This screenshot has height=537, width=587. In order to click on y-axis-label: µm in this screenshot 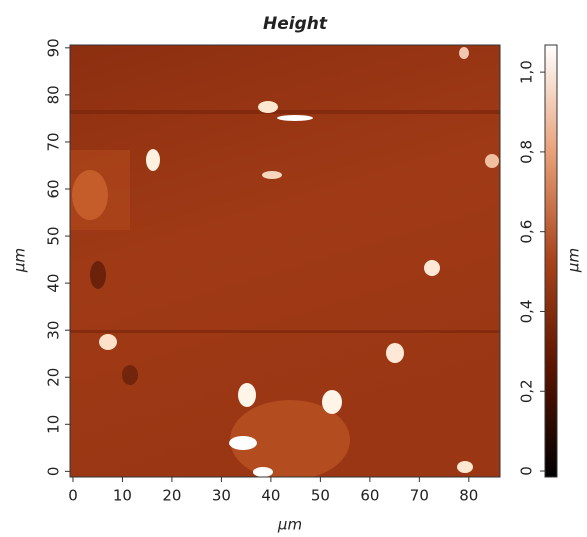, I will do `click(20, 260)`.